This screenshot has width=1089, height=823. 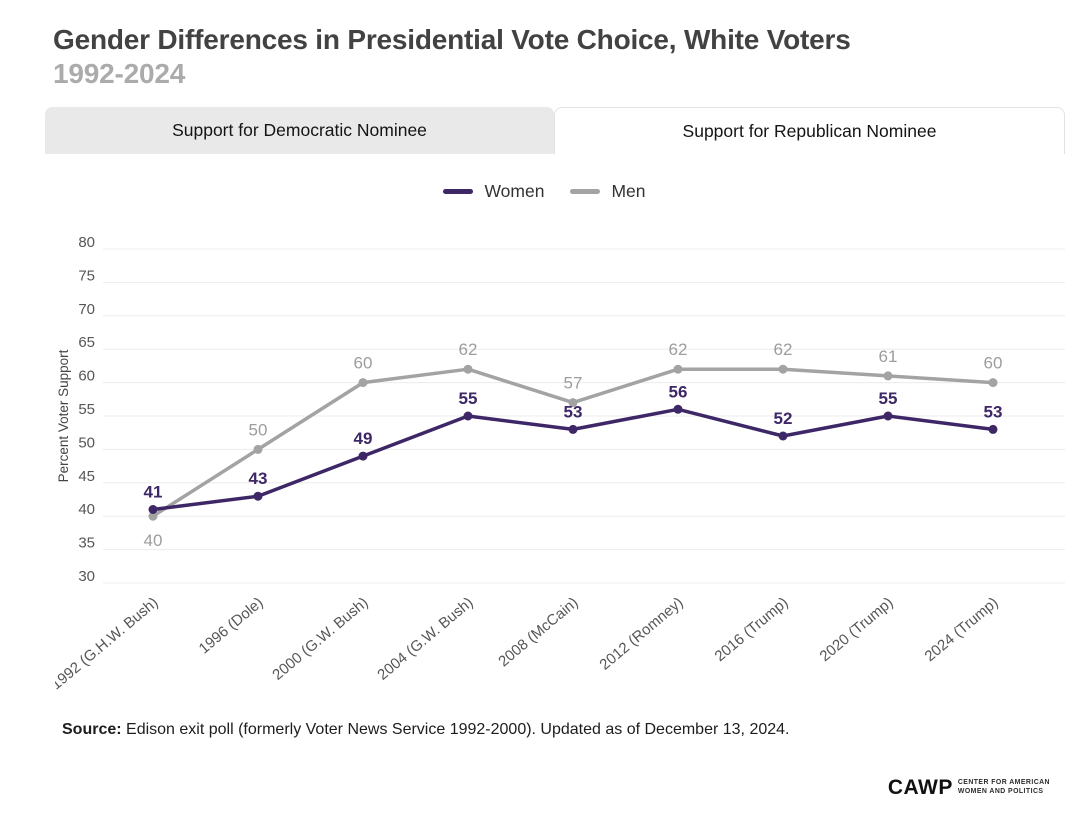 I want to click on y-tick-label: 80, so click(x=86, y=242).